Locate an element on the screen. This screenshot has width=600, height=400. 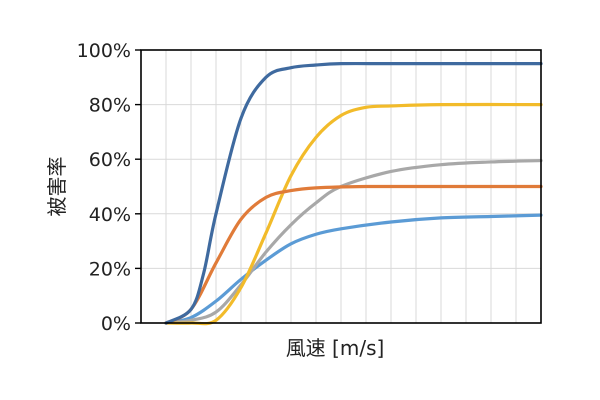
y-tick-label: 40% is located at coordinates (110, 215).